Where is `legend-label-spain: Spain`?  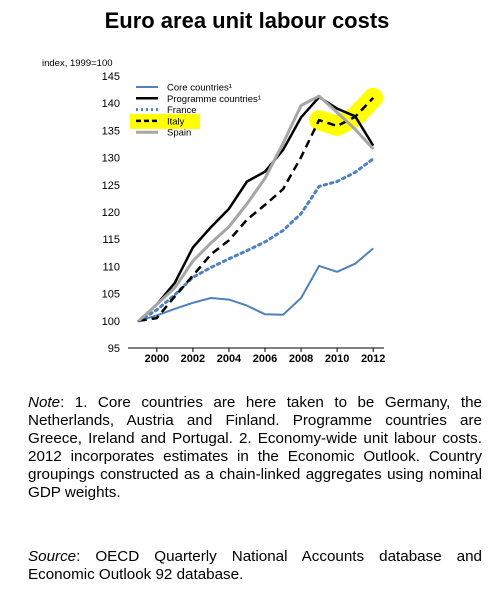 legend-label-spain: Spain is located at coordinates (179, 133).